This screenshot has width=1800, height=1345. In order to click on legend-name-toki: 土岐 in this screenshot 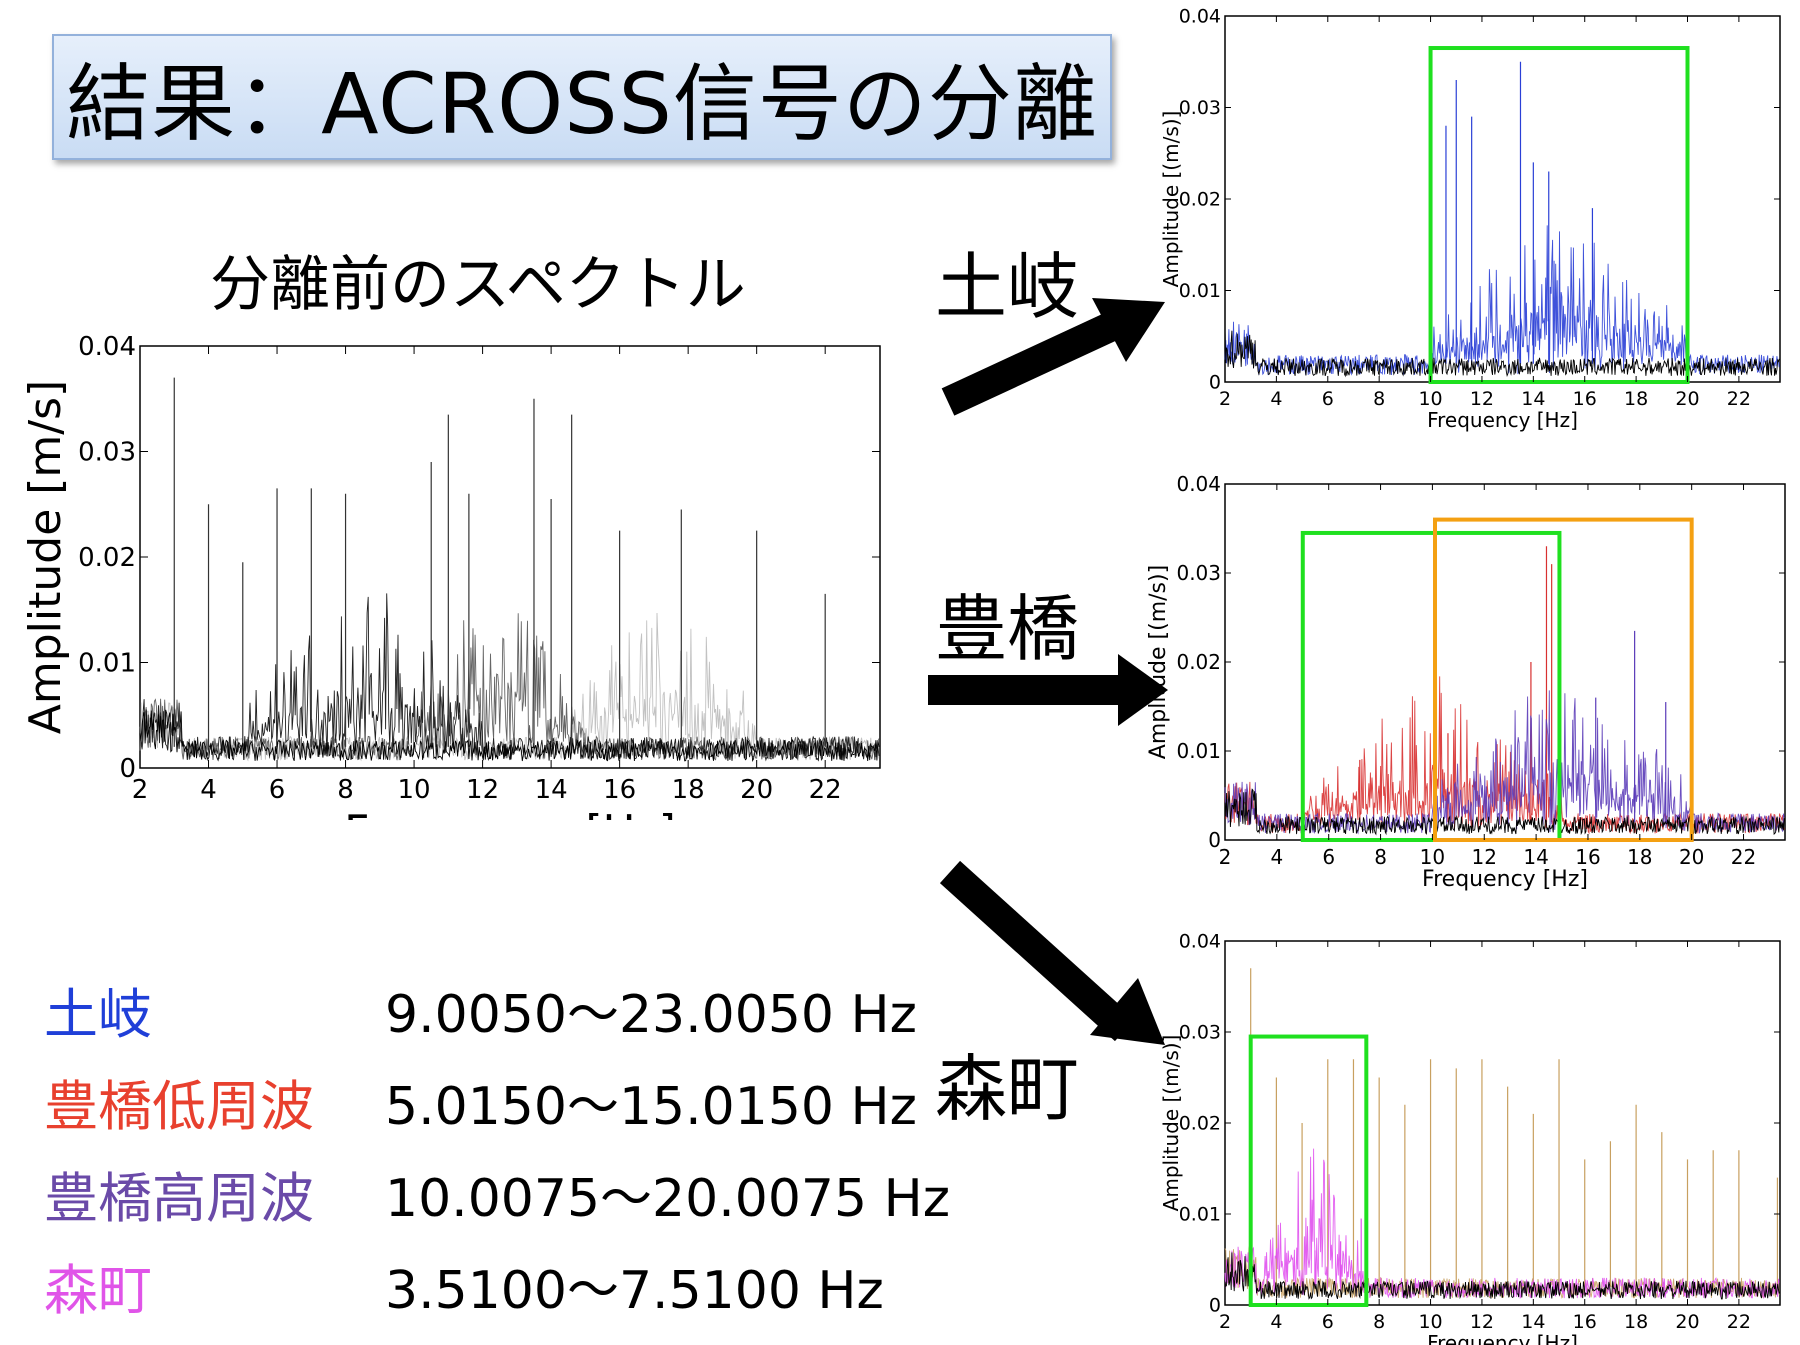, I will do `click(98, 1014)`.